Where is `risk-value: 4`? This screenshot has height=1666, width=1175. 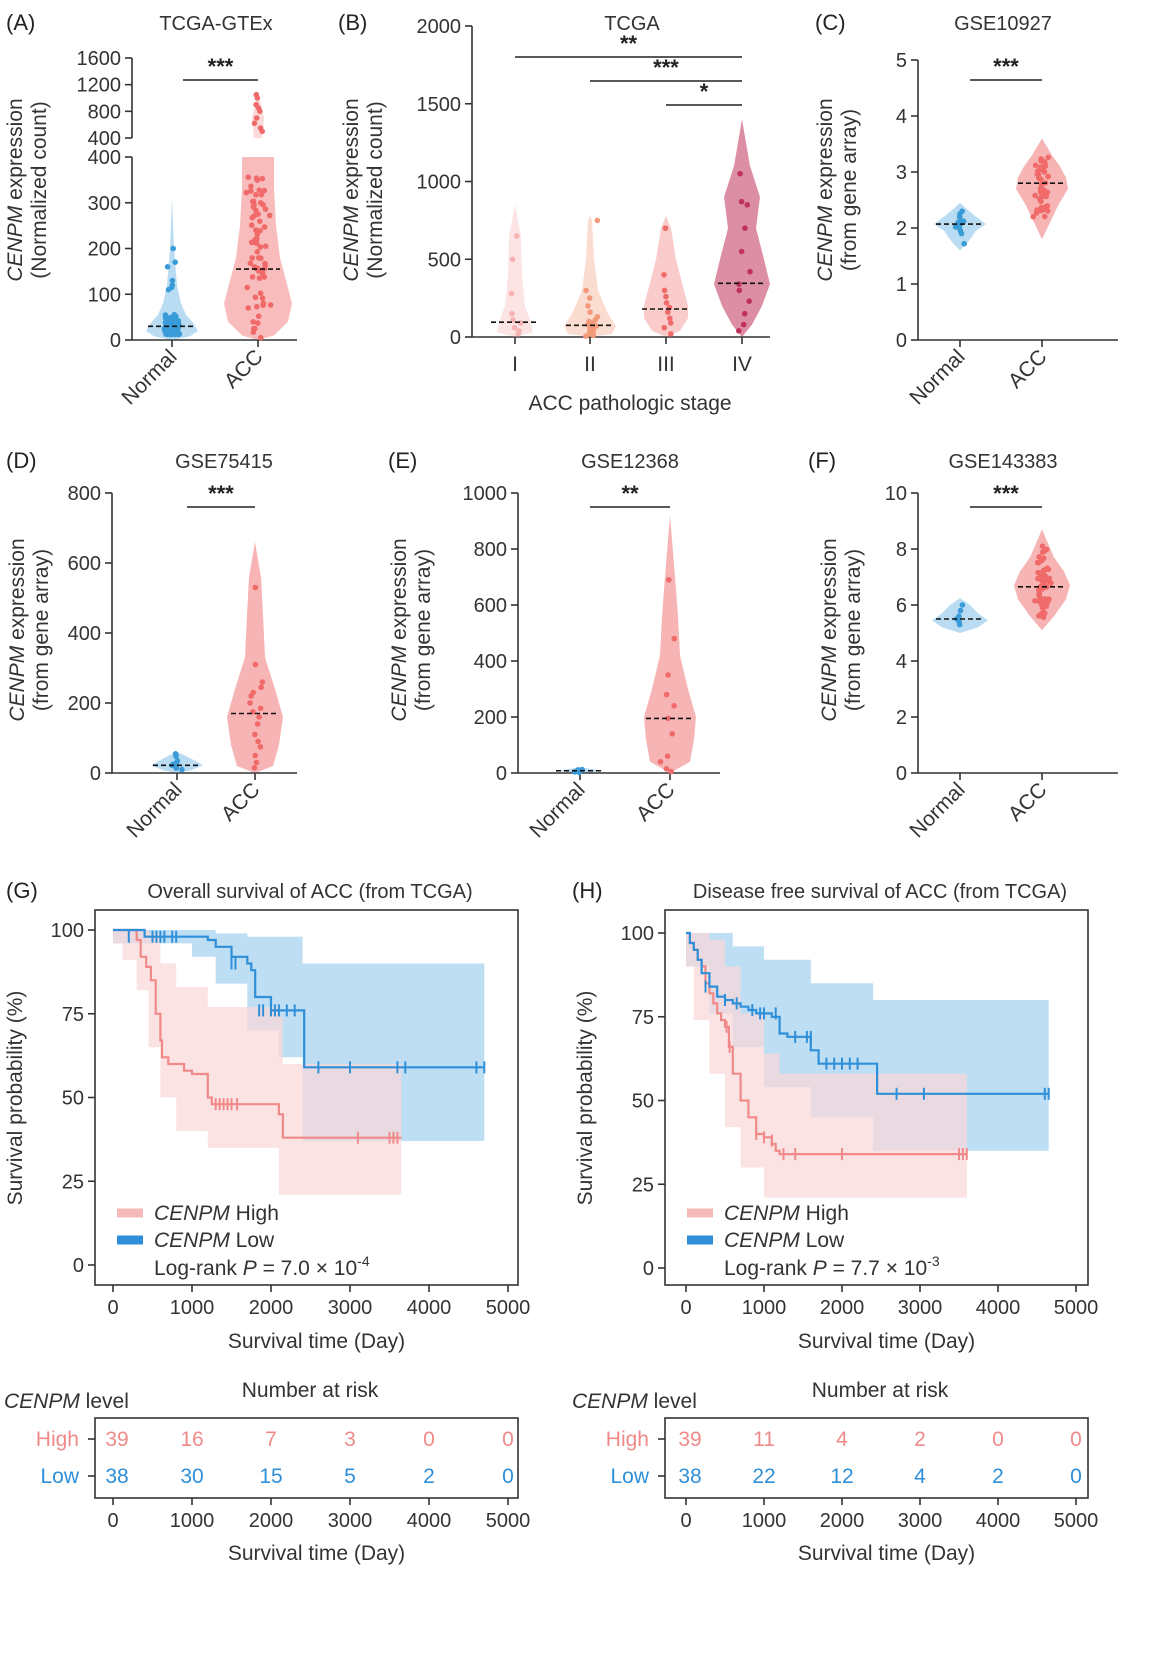 risk-value: 4 is located at coordinates (920, 1476).